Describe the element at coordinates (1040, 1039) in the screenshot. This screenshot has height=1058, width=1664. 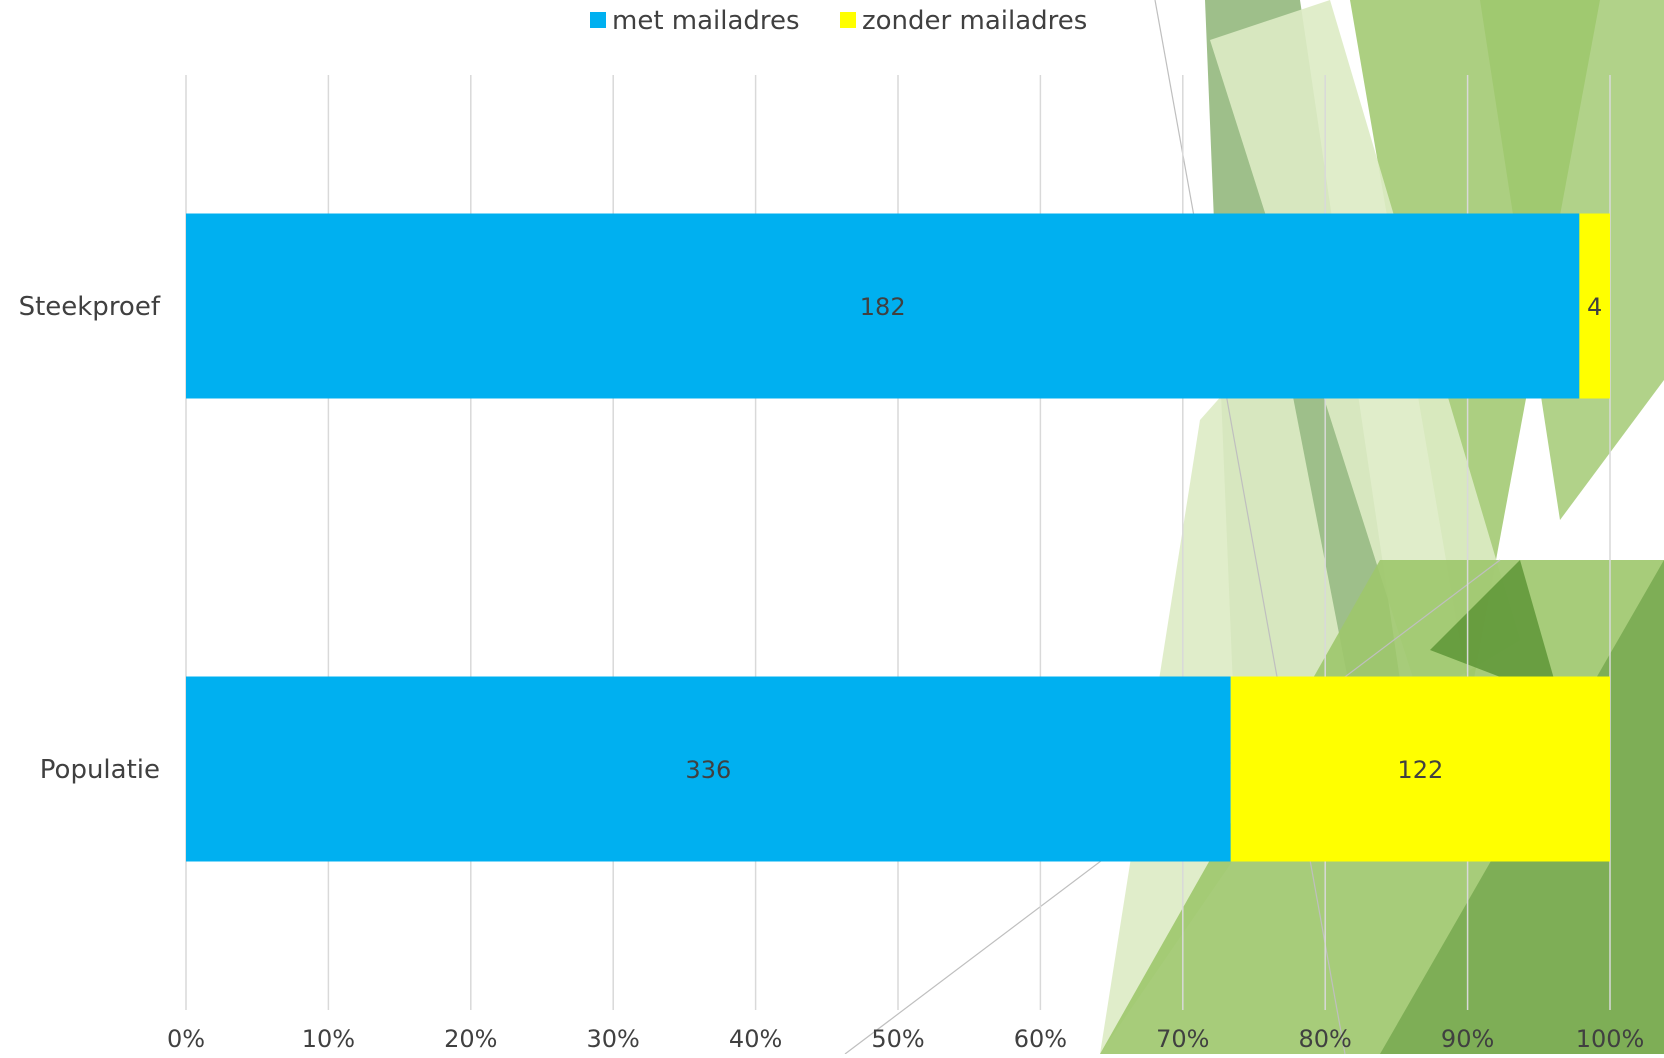
I see `x-tick-label: 60%` at that location.